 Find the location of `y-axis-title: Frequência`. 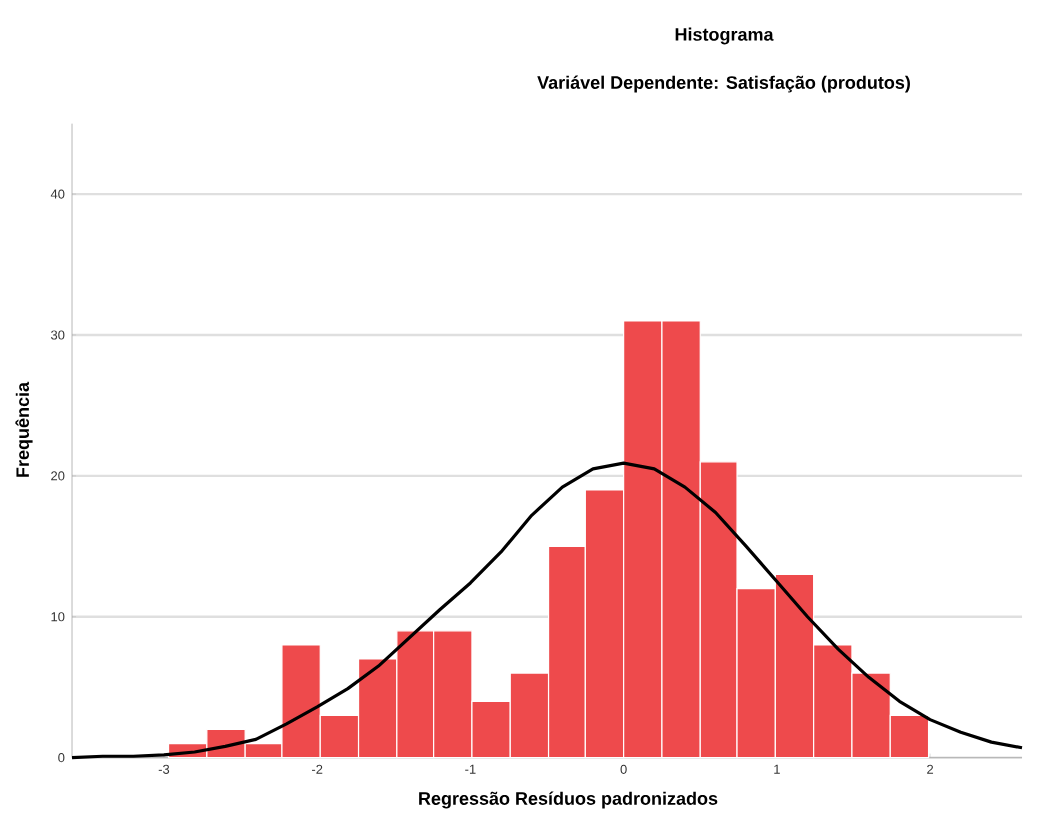

y-axis-title: Frequência is located at coordinates (24, 429).